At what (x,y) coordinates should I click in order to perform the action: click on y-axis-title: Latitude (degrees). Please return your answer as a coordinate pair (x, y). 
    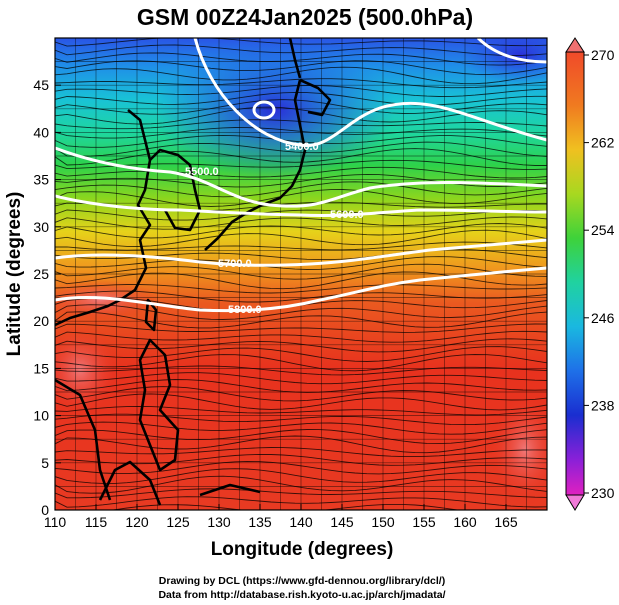
    Looking at the image, I should click on (14, 274).